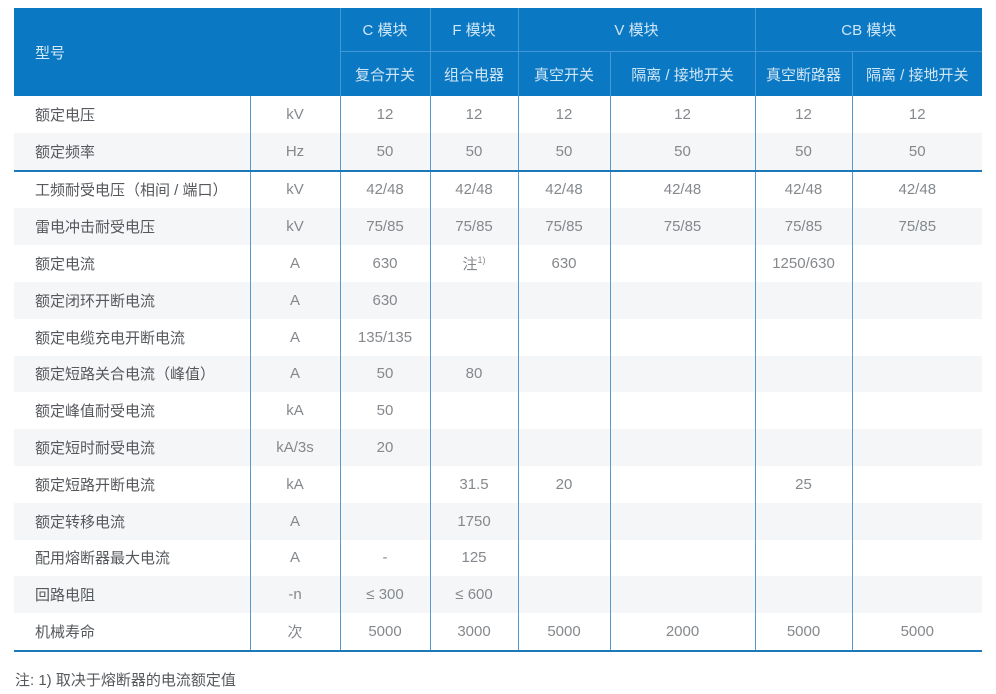  I want to click on table-row: 额定频率 Hz 50 50 50 50 50 50, so click(498, 151).